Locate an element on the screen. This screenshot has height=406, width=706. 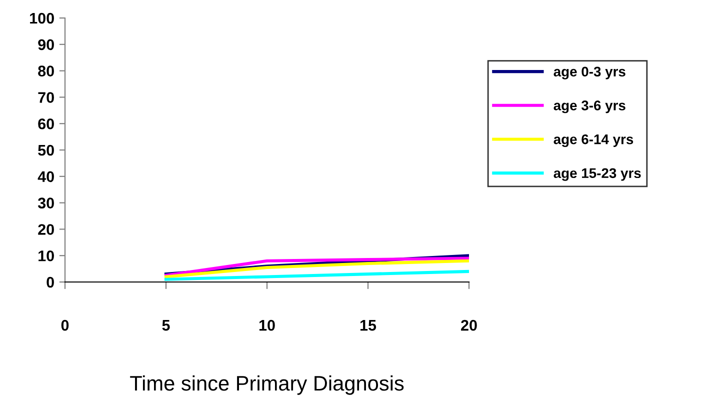
x-axis-title: Time since Primary Diagnosis is located at coordinates (267, 385).